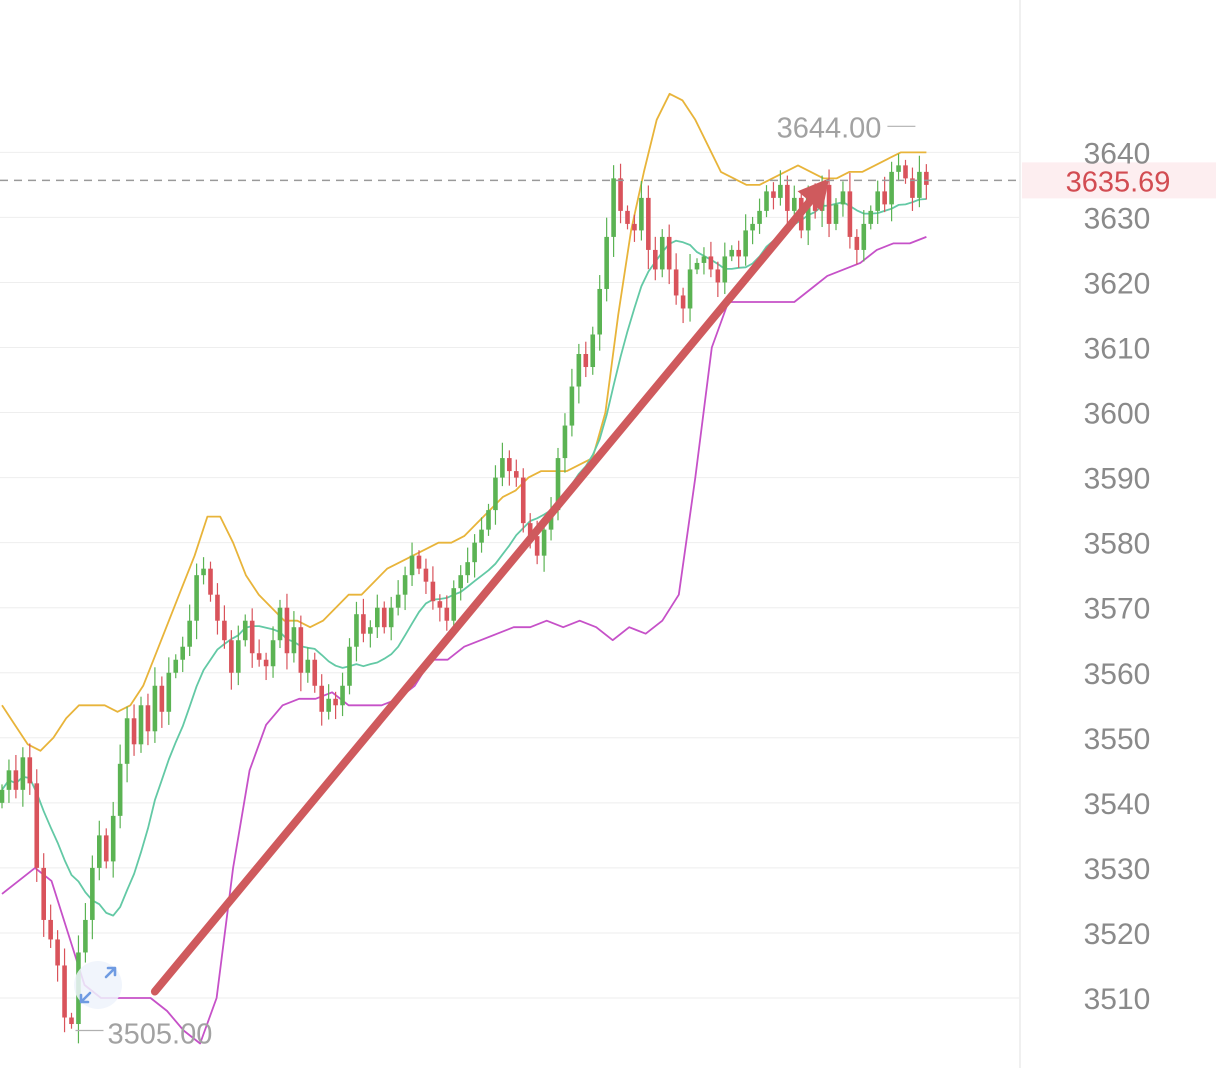 Image resolution: width=1216 pixels, height=1075 pixels. I want to click on expand-icon-arrows, so click(98, 985).